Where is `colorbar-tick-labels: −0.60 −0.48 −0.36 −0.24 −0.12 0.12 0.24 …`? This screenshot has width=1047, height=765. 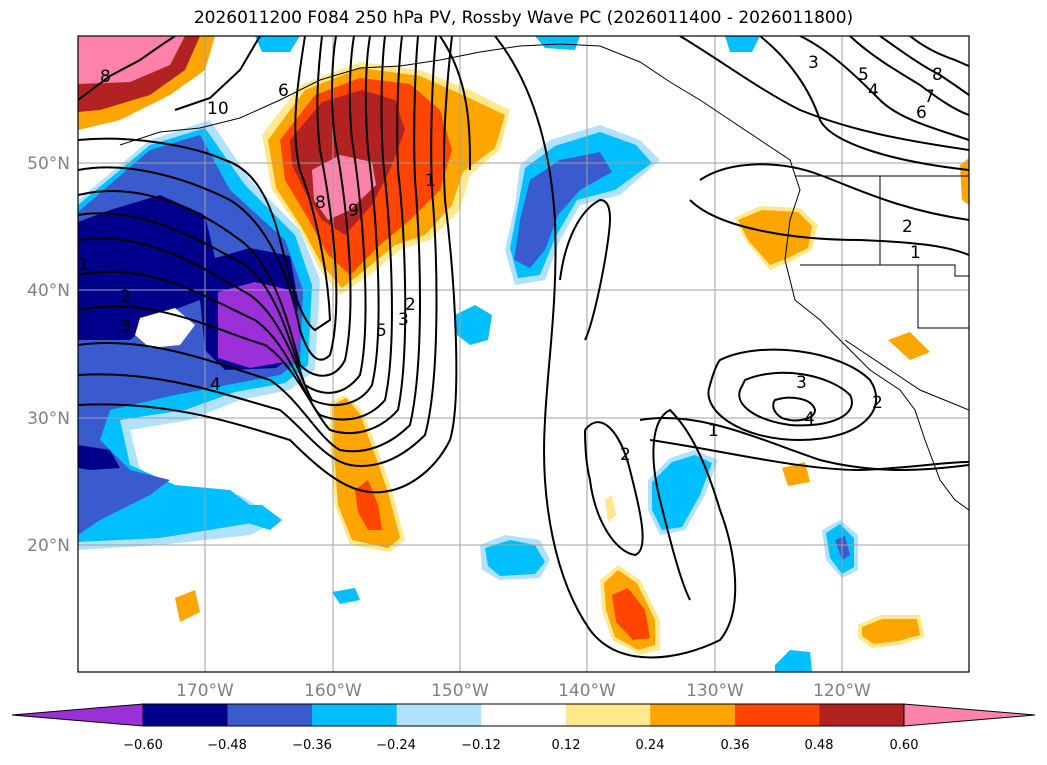 colorbar-tick-labels: −0.60 −0.48 −0.36 −0.24 −0.12 0.12 0.24 … is located at coordinates (520, 745).